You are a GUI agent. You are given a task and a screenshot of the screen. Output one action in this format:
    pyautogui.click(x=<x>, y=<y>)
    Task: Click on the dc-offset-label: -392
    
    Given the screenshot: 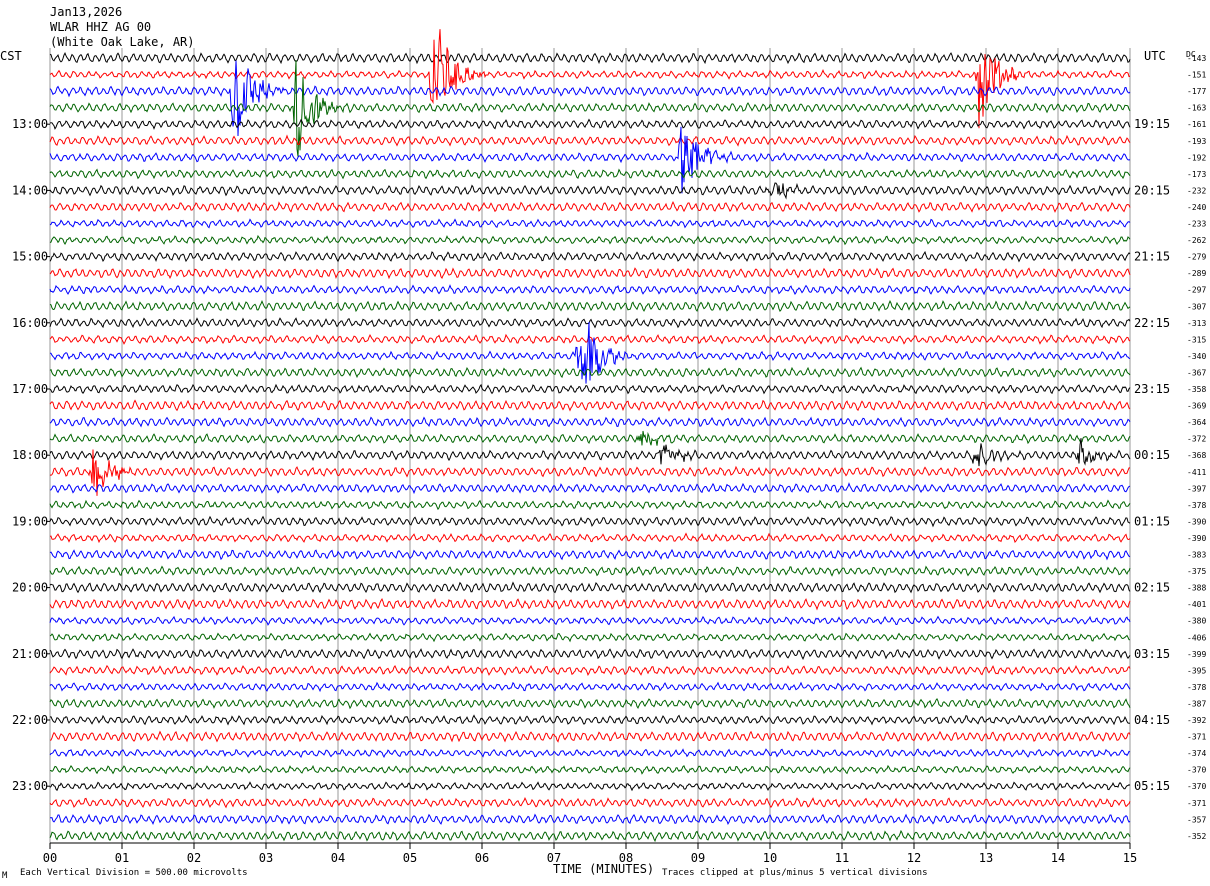 What is the action you would take?
    pyautogui.click(x=1196, y=720)
    